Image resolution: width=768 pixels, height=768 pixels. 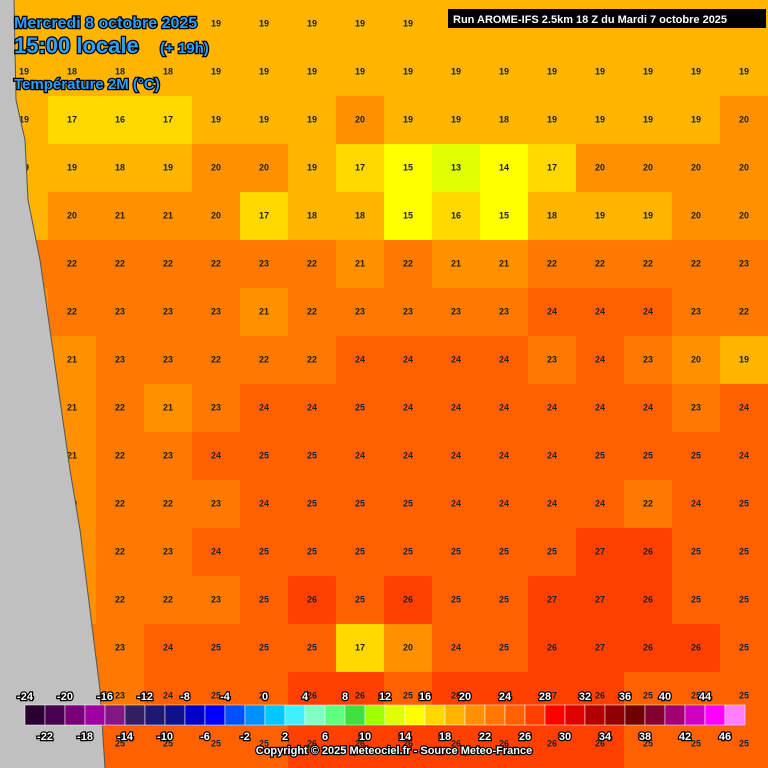 What do you see at coordinates (65, 697) in the screenshot?
I see `legend-label: -20` at bounding box center [65, 697].